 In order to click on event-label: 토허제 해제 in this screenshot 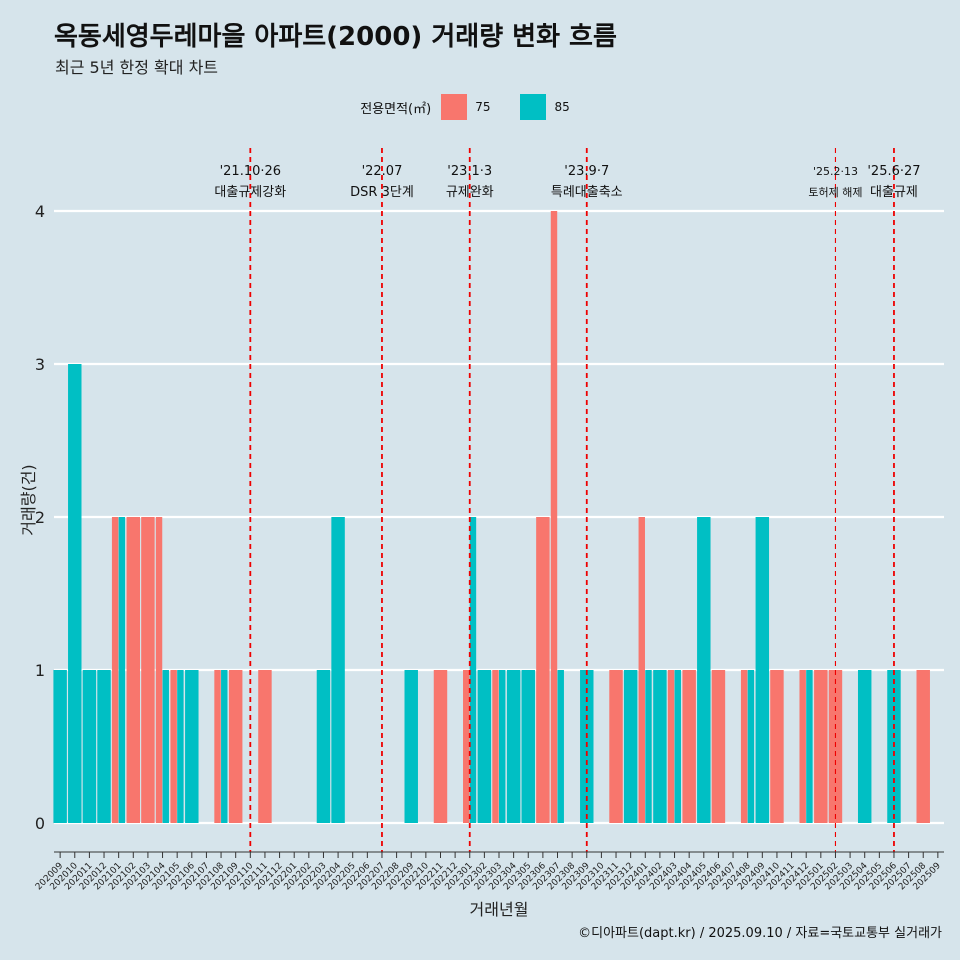, I will do `click(835, 192)`.